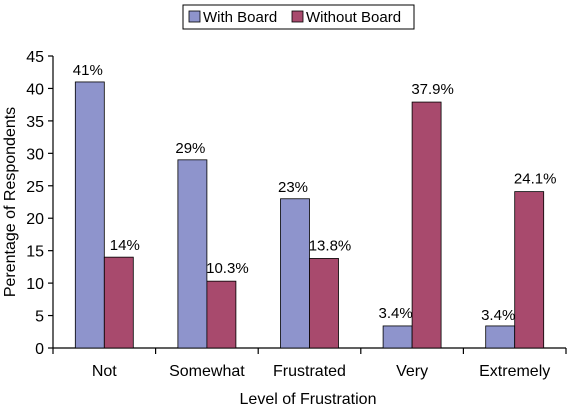 The width and height of the screenshot is (567, 408). What do you see at coordinates (227, 268) in the screenshot?
I see `data-label: 10.3%` at bounding box center [227, 268].